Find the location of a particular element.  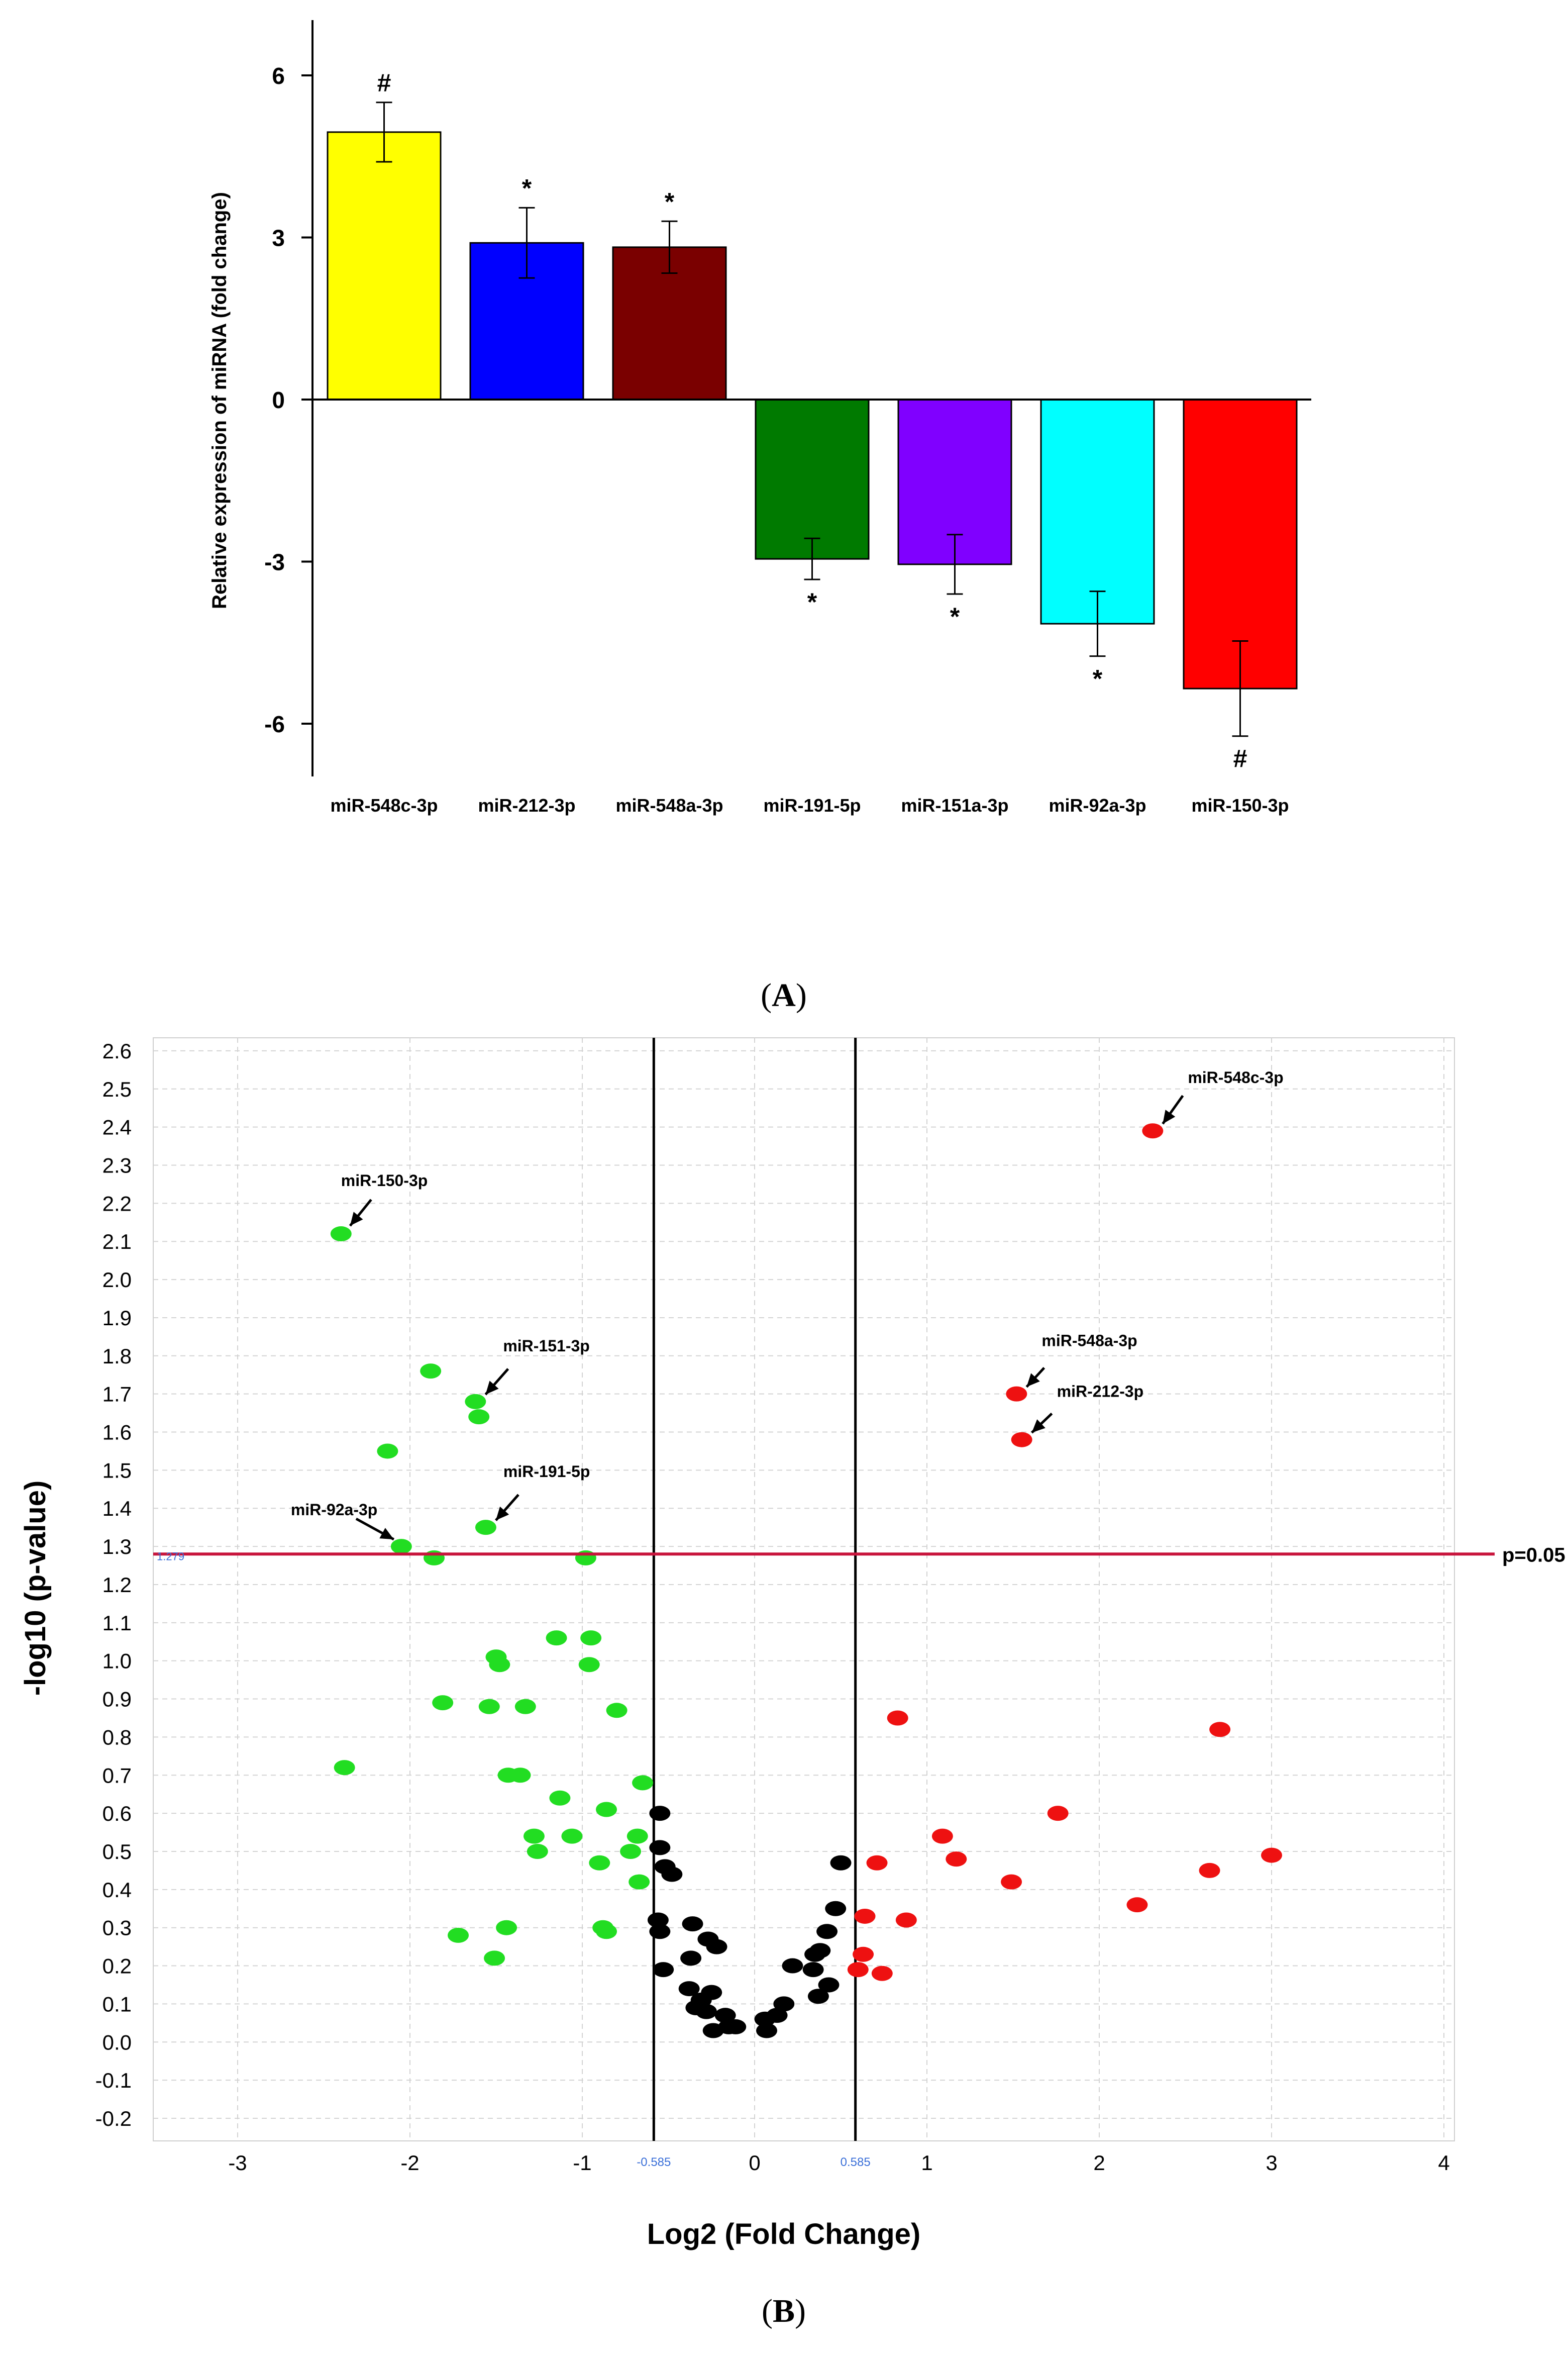

x-axis-label: Log2 (Fold Change) is located at coordinates (784, 2234).